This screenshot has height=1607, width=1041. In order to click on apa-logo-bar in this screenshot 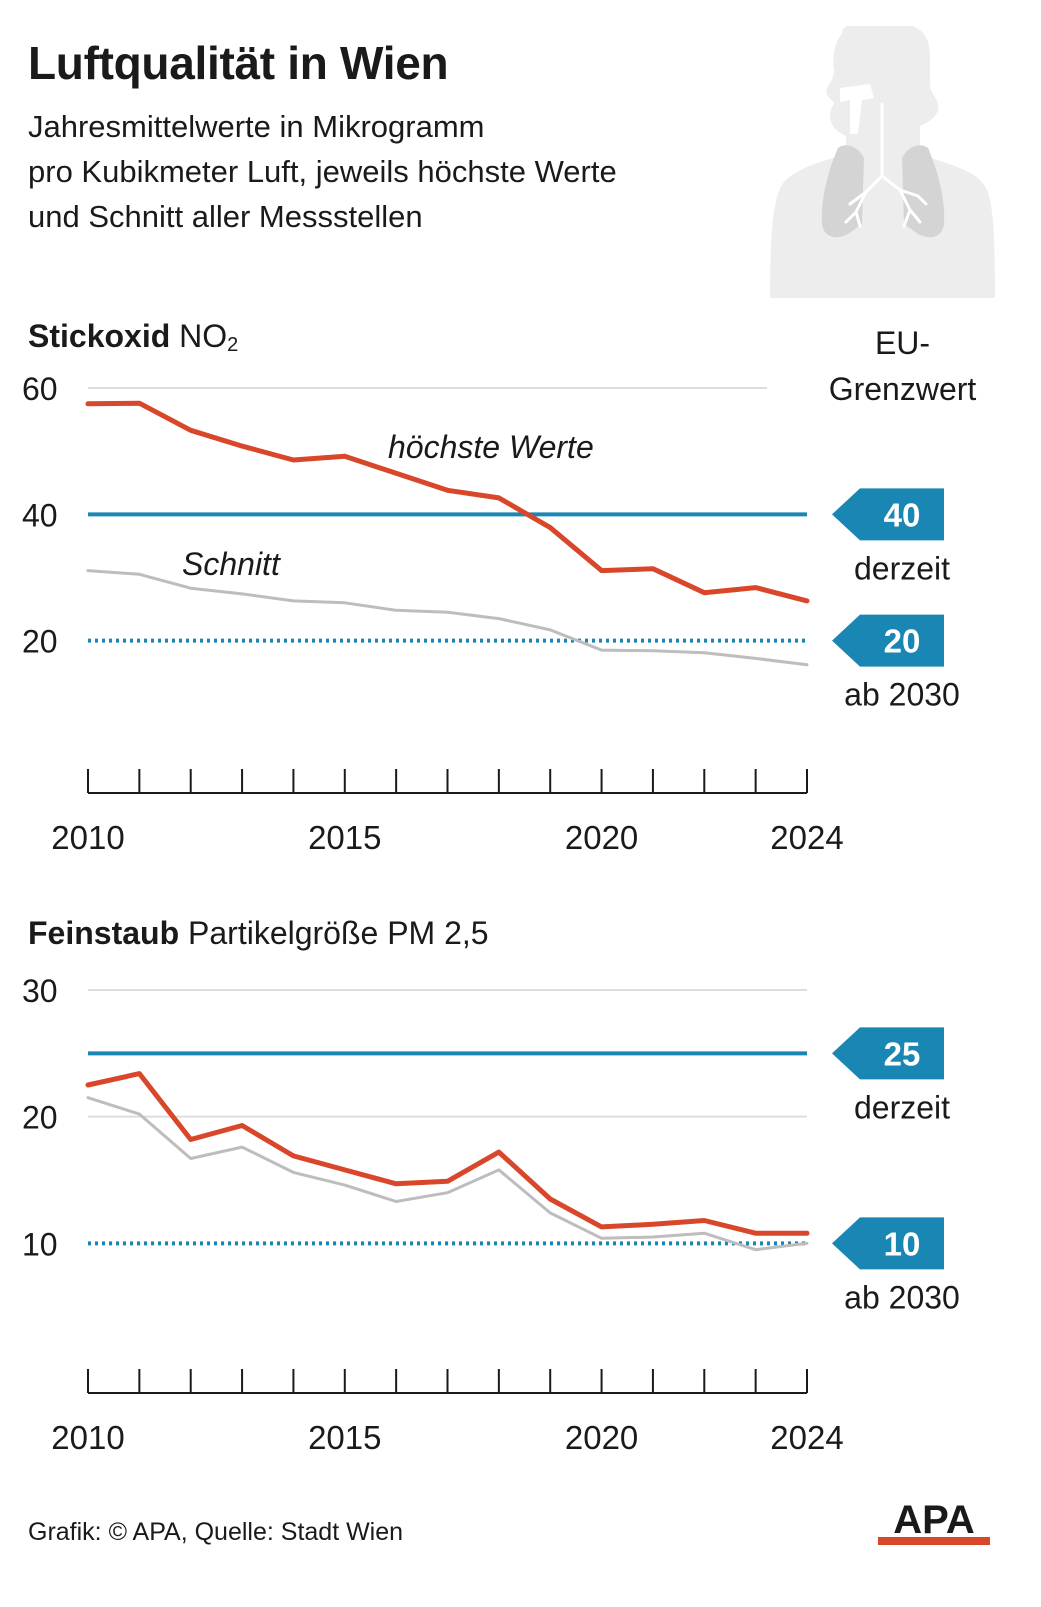, I will do `click(934, 1541)`.